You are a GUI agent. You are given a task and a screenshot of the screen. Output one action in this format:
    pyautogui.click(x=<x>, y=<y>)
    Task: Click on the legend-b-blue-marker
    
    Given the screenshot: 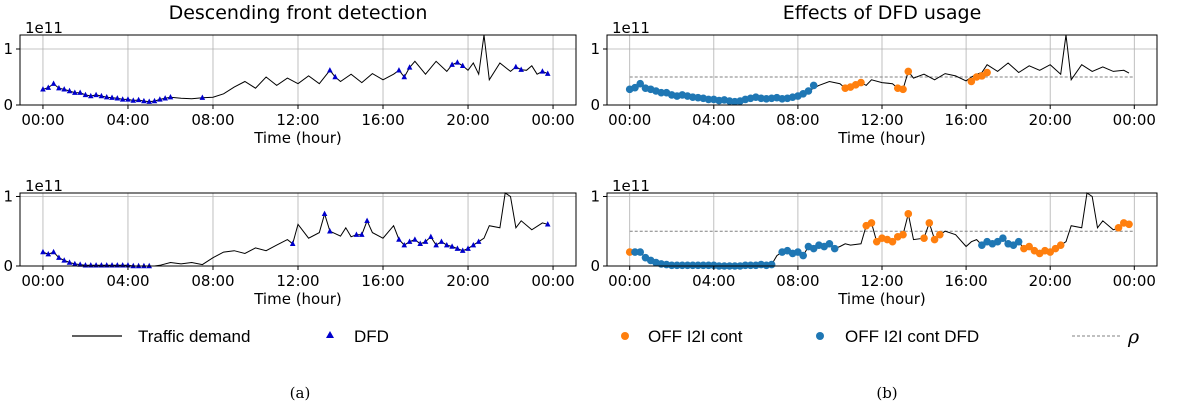 What is the action you would take?
    pyautogui.click(x=820, y=336)
    